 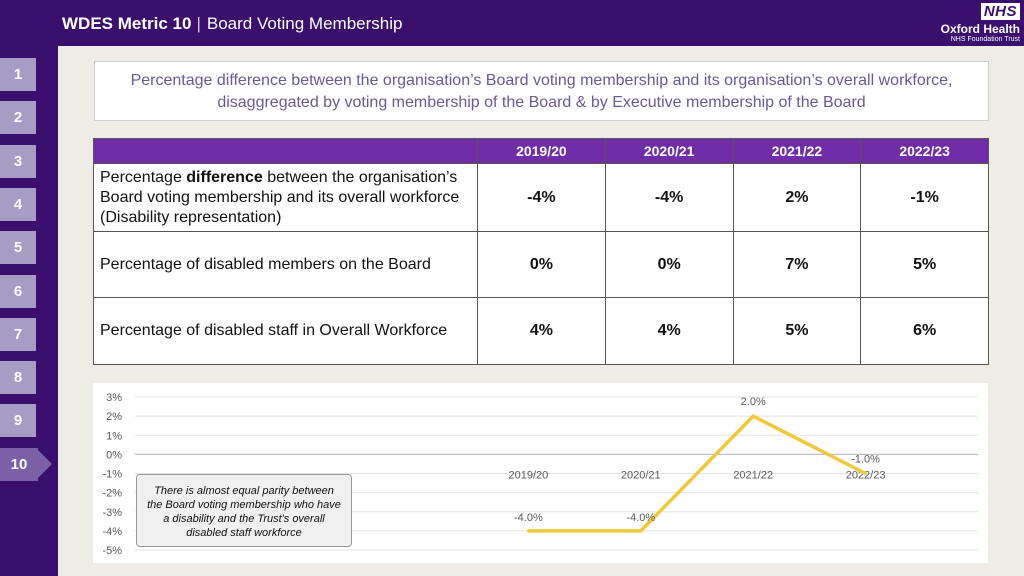 I want to click on slide-nav-item-4: 4, so click(x=18, y=204).